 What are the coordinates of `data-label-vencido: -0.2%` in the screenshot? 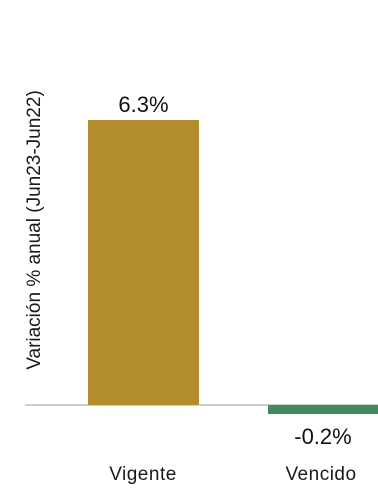 It's located at (322, 436).